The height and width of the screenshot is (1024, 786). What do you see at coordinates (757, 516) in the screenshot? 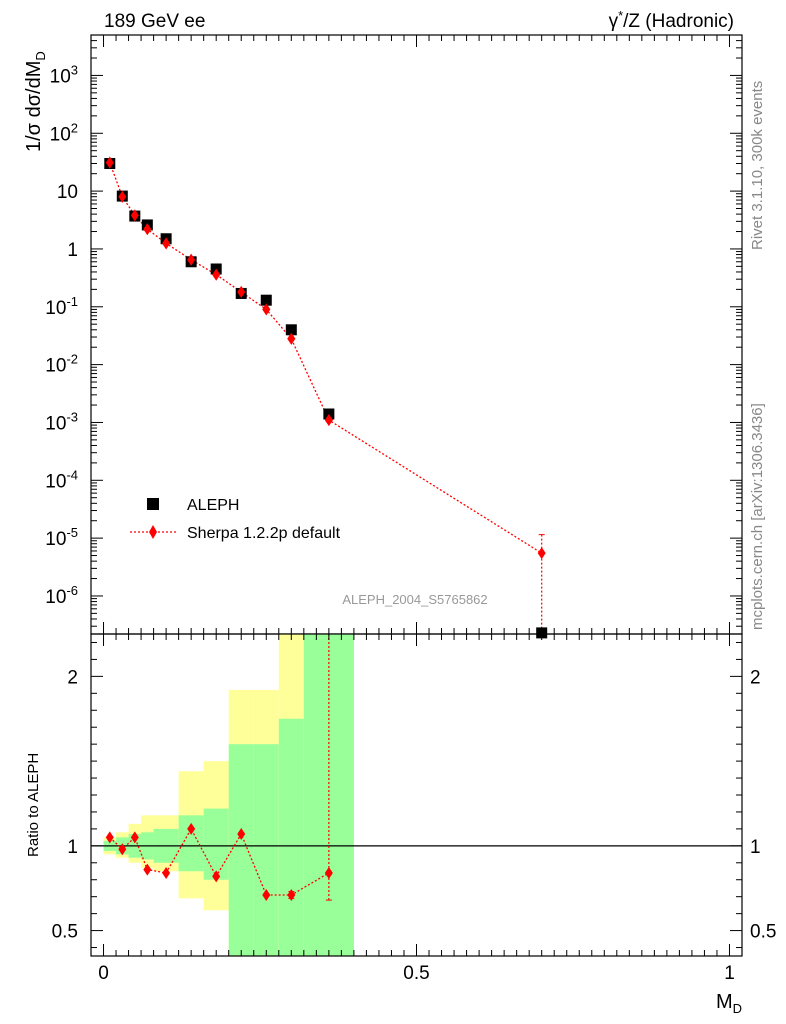
I see `mcplots-label: mcplots.cern.ch [arXiv:1306.3436]` at bounding box center [757, 516].